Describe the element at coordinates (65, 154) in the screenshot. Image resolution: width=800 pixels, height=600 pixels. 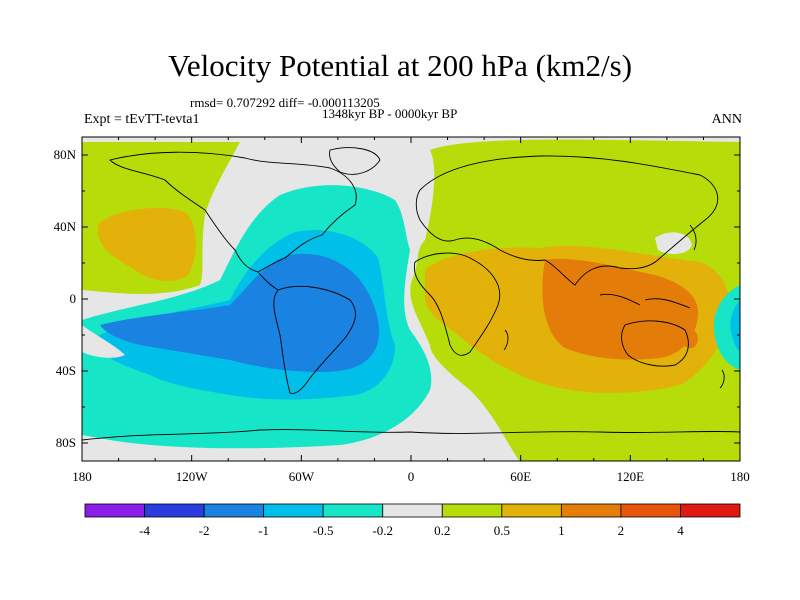
I see `y-tick-label: 80N` at that location.